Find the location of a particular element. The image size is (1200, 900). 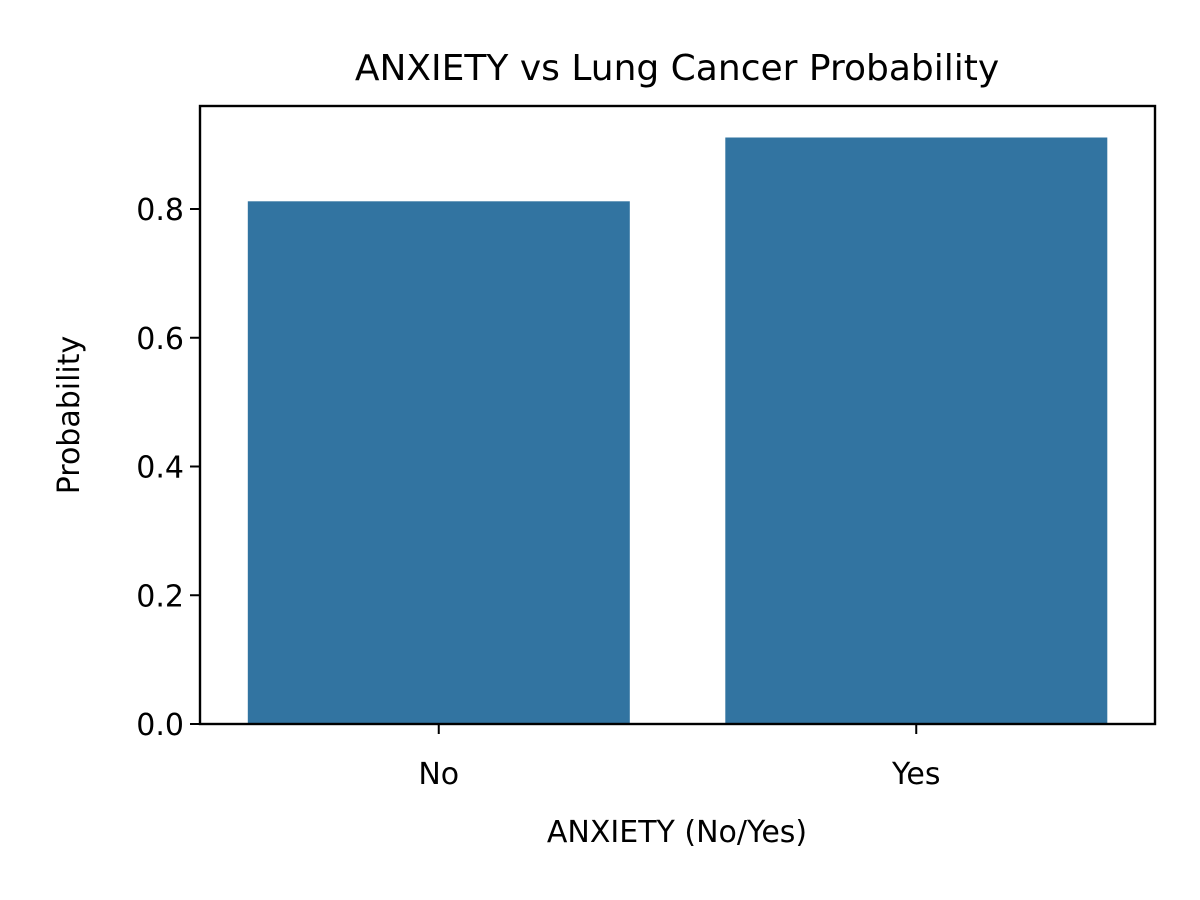

y-tick-label: 0.0 is located at coordinates (160, 725).